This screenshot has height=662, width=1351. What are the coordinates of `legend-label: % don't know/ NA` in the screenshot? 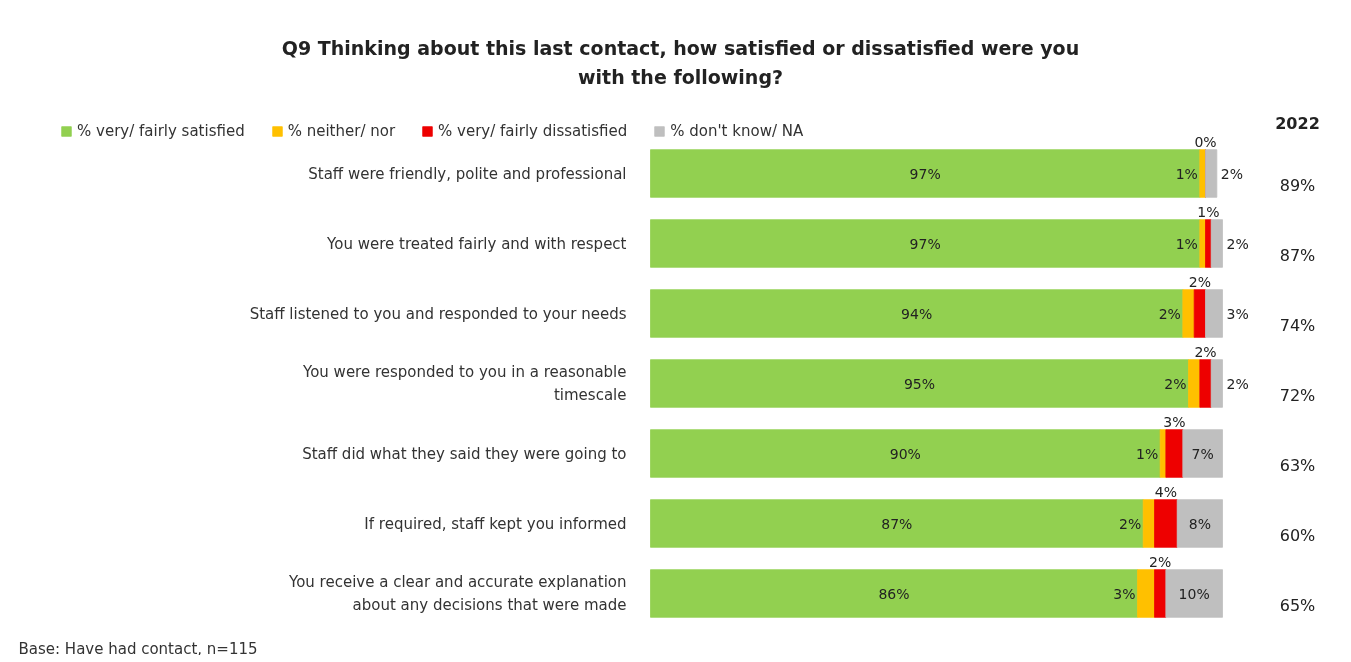 It's located at (737, 131).